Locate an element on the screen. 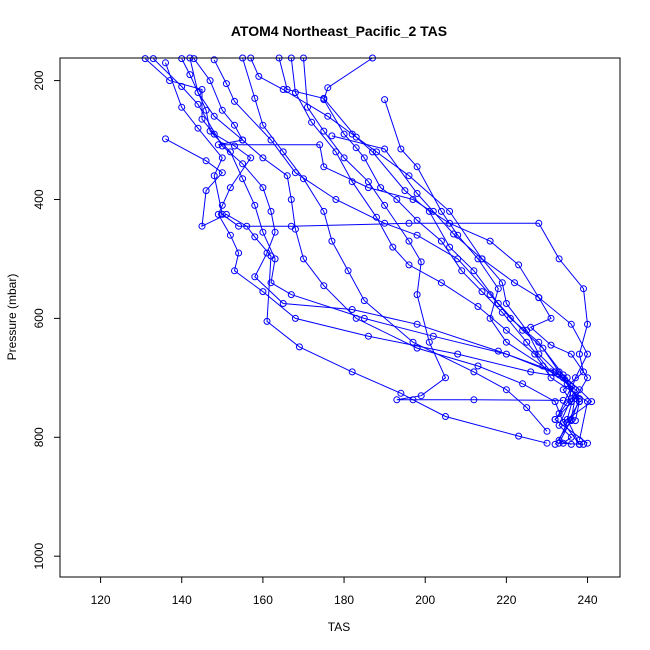  y-axis: 200 400 600 800 1000 is located at coordinates (46, 320).